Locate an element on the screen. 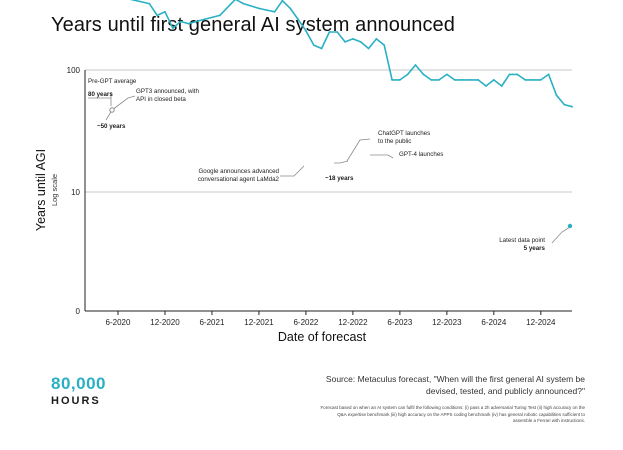 Image resolution: width=623 pixels, height=450 pixels. annotation-50-years: ~50 years is located at coordinates (111, 126).